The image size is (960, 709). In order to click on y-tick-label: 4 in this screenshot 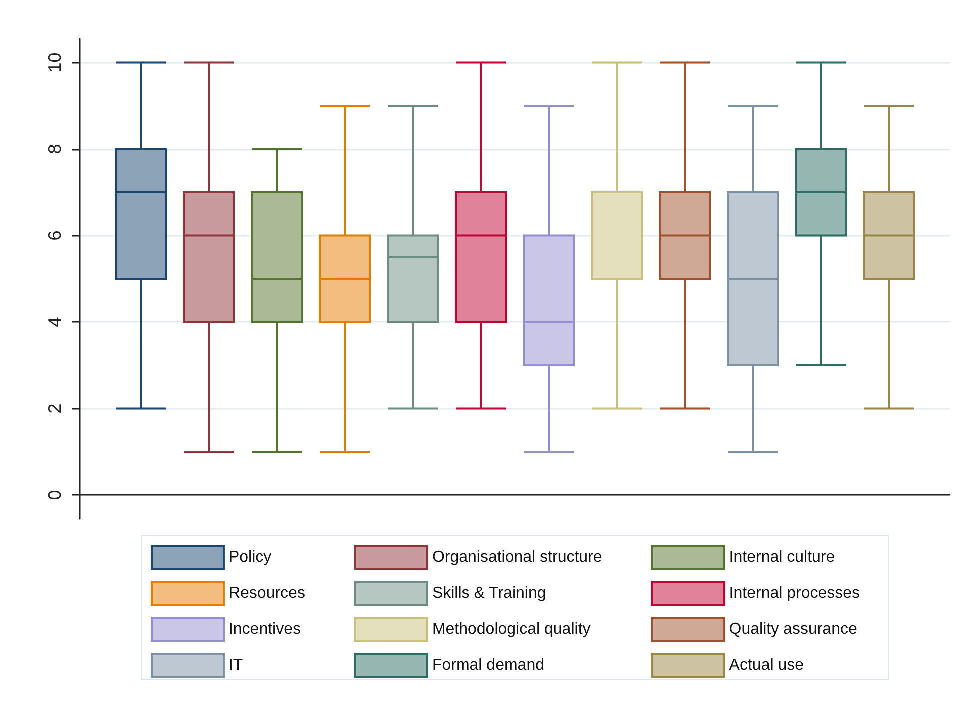, I will do `click(55, 322)`.